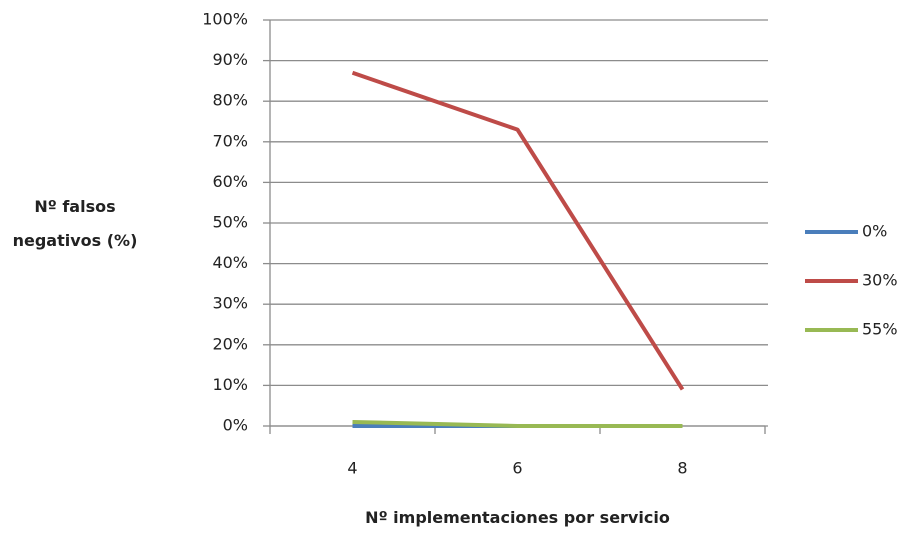 The image size is (913, 533). I want to click on y-tick-label: 40%, so click(230, 262).